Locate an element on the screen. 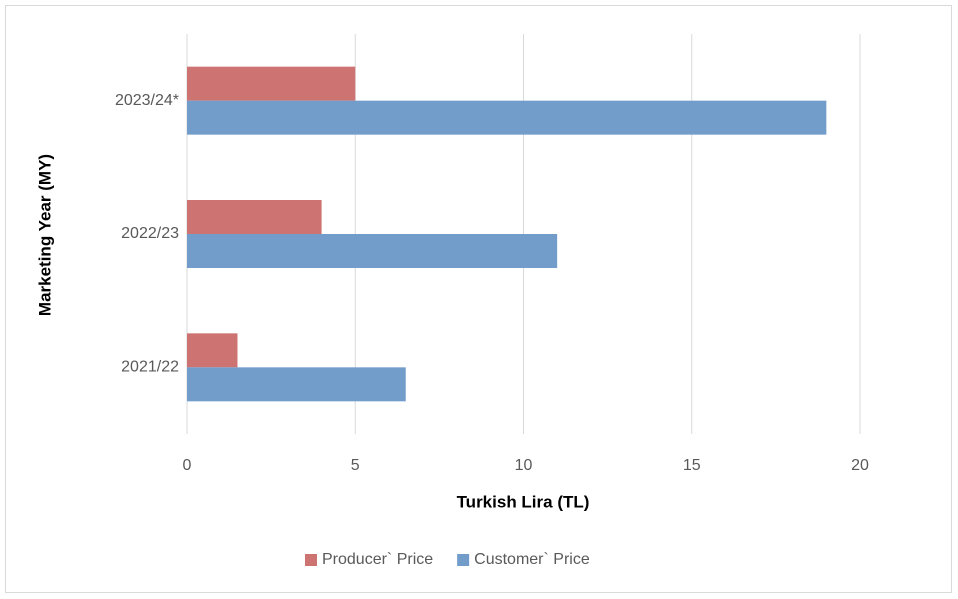 The image size is (958, 599). x-tick-label: 20 is located at coordinates (860, 465).